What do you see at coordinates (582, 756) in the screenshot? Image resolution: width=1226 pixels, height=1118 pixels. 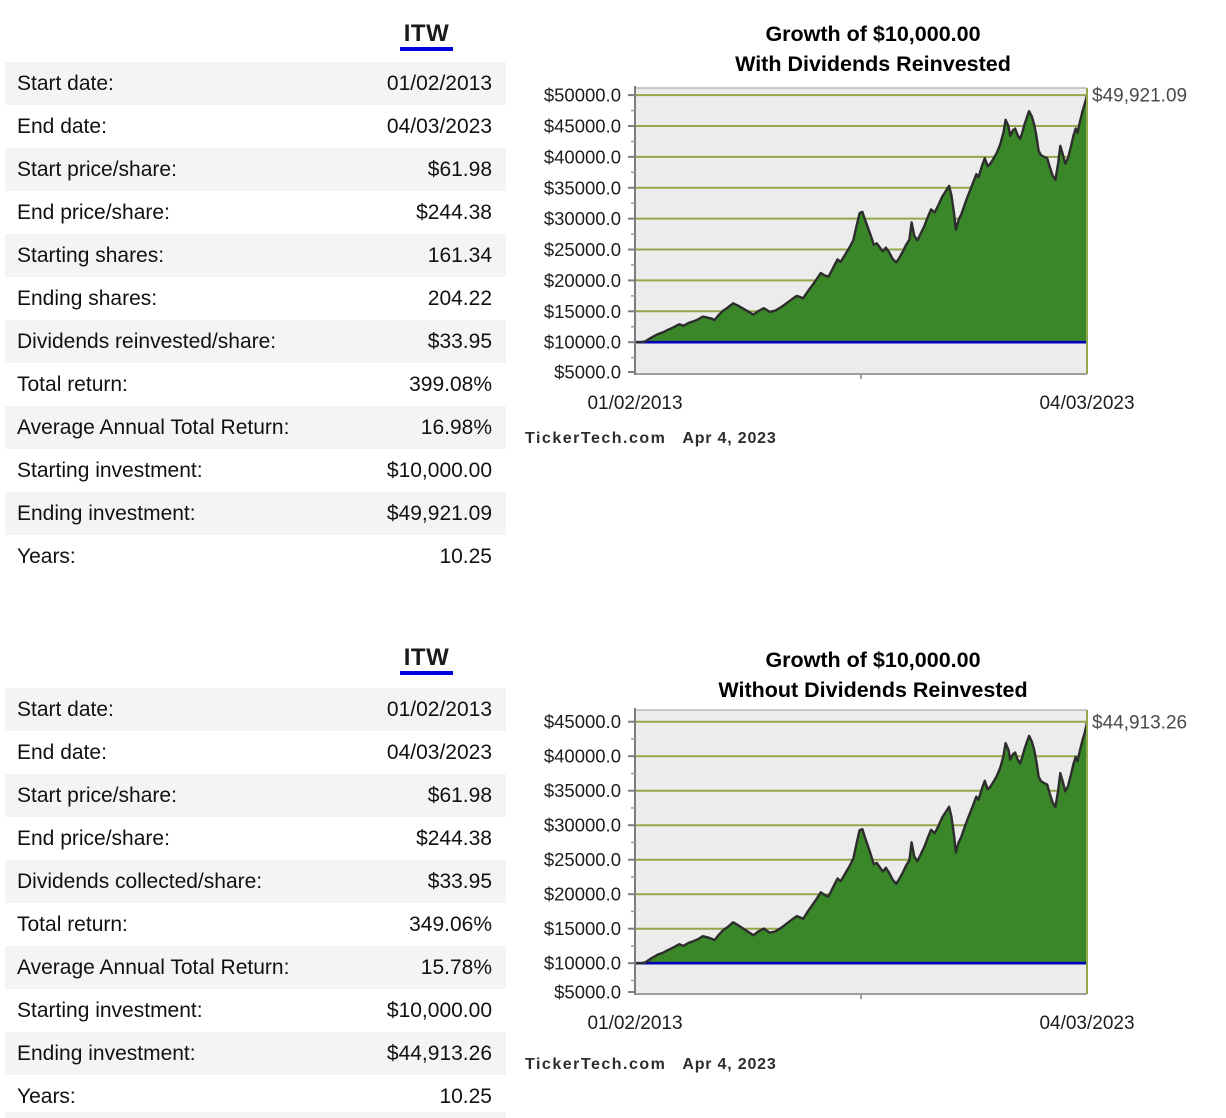 I see `y-tick-label: $40000.0` at bounding box center [582, 756].